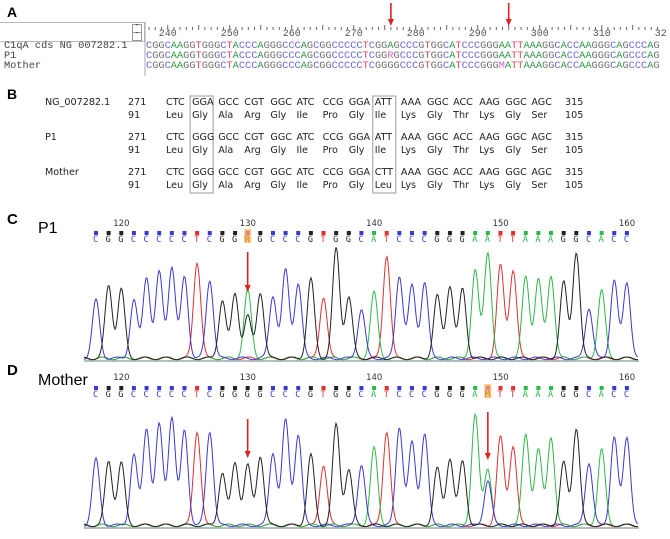 This screenshot has height=539, width=670. Describe the element at coordinates (627, 378) in the screenshot. I see `position-tick: 160` at that location.